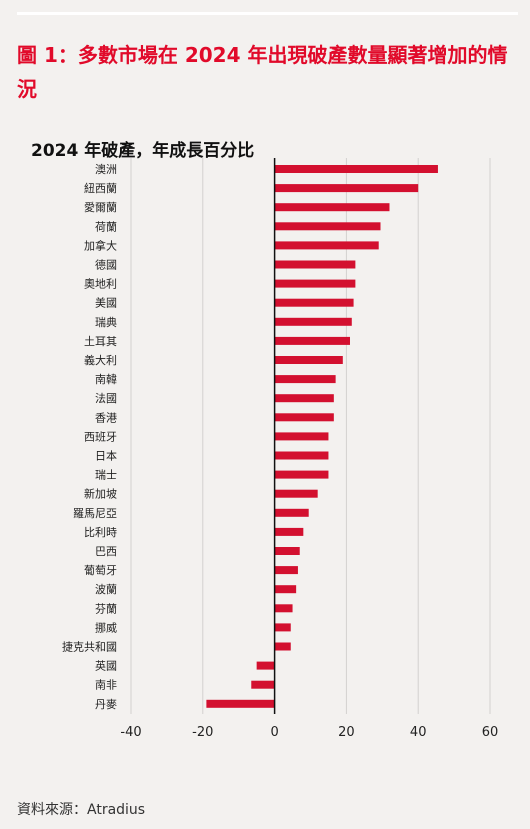 Image resolution: width=530 pixels, height=829 pixels. What do you see at coordinates (143, 151) in the screenshot?
I see `chart-title: 2024 年破產，年成長百分比` at bounding box center [143, 151].